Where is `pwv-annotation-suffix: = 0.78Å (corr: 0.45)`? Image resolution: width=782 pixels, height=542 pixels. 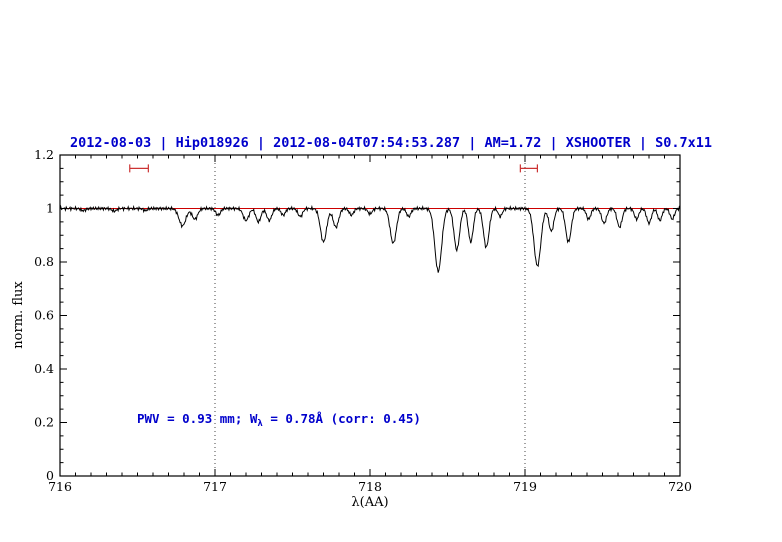
pwv-annotation-suffix: = 0.78Å (corr: 0.45) is located at coordinates (342, 418).